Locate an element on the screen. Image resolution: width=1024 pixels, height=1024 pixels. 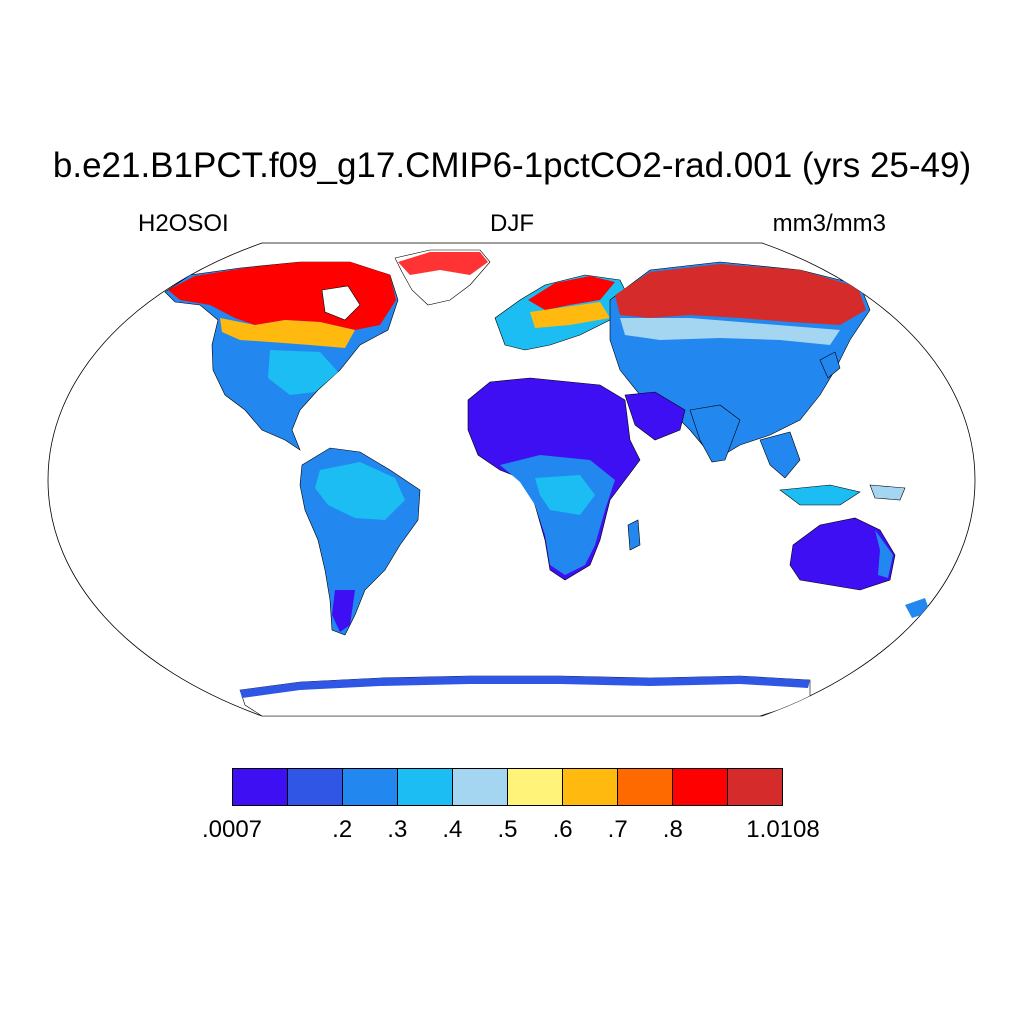
antarctica-coast is located at coordinates (525, 687).